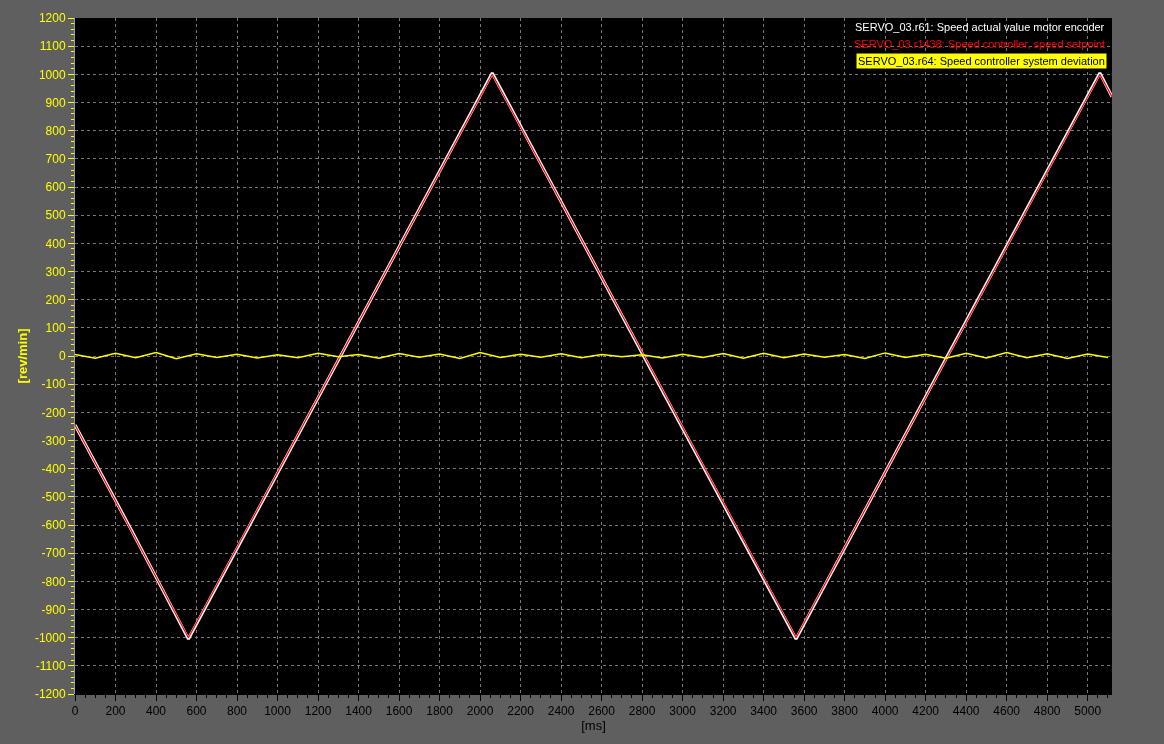  Describe the element at coordinates (318, 711) in the screenshot. I see `x-tick-label: 1200` at that location.